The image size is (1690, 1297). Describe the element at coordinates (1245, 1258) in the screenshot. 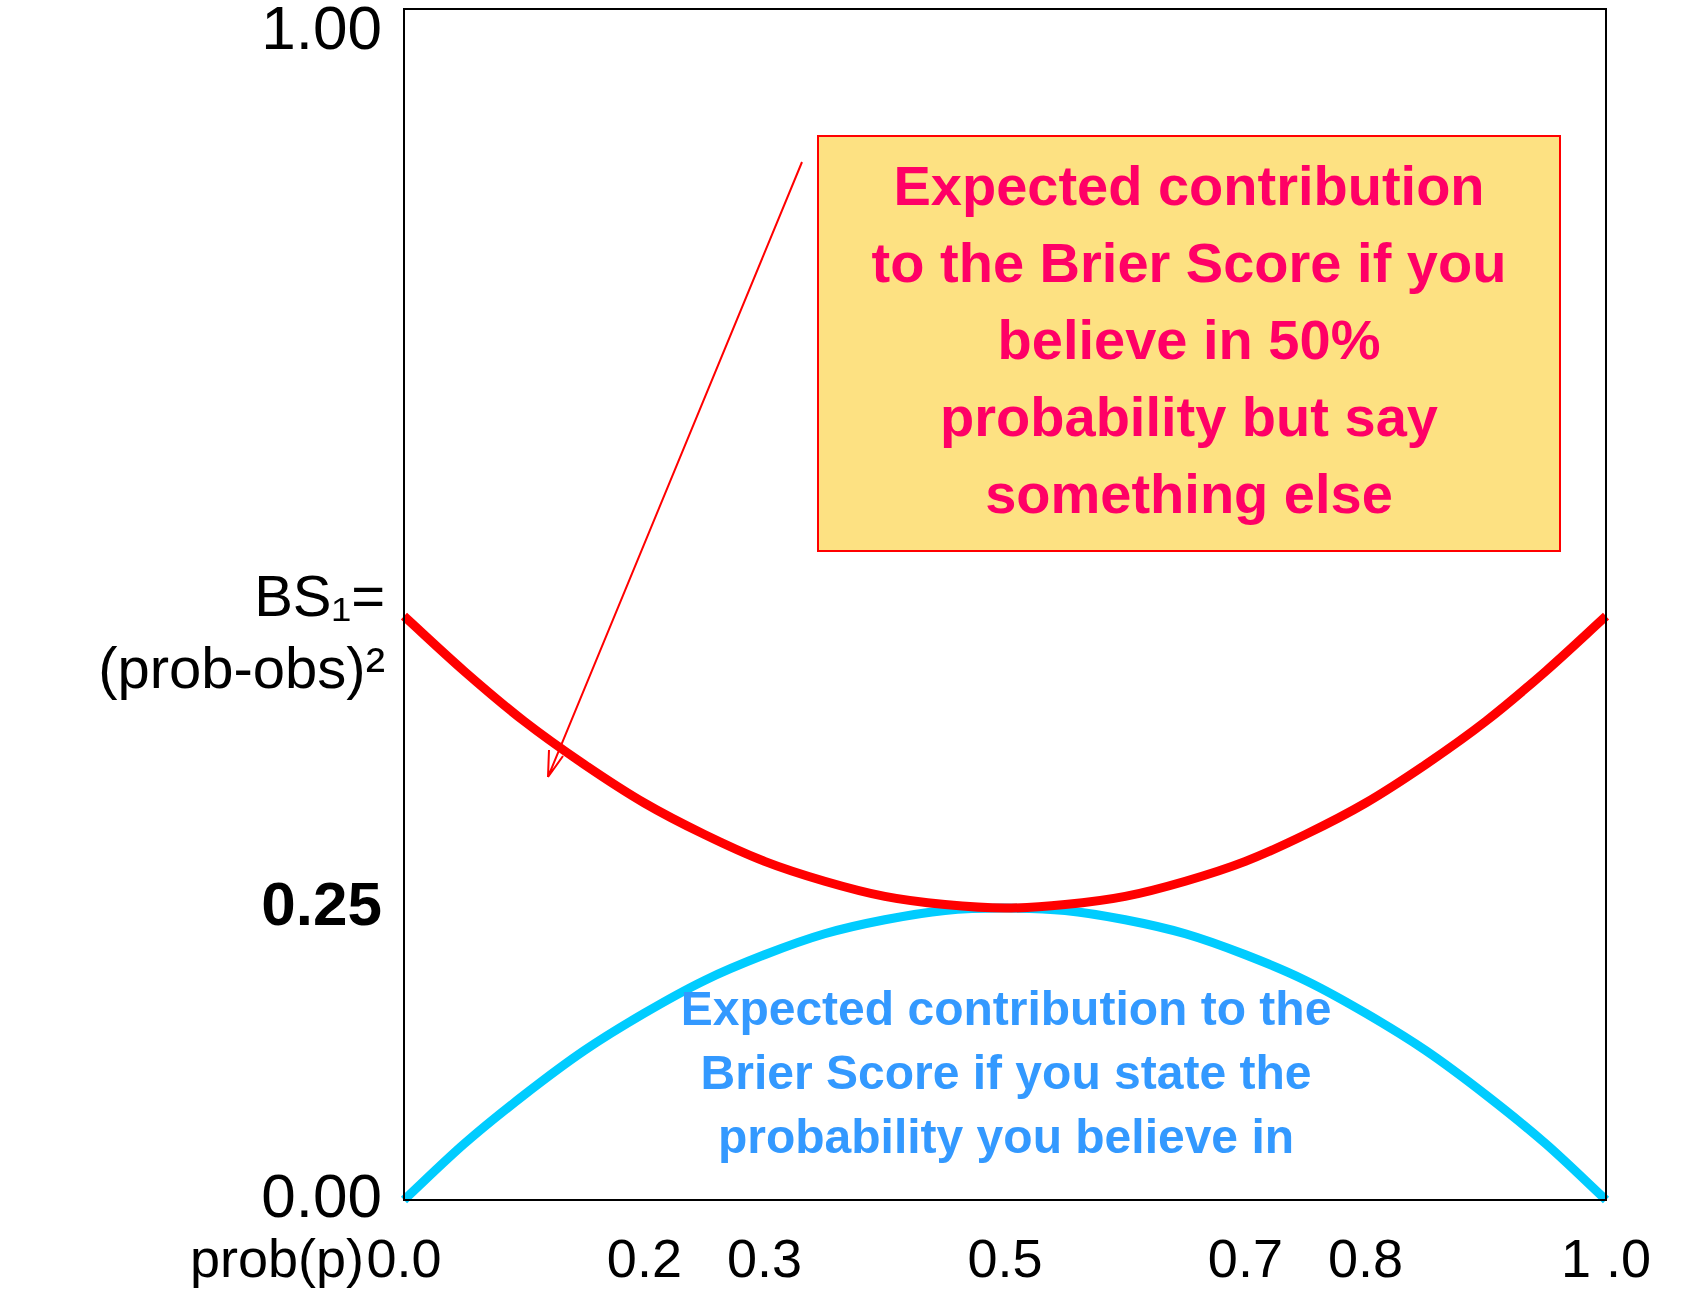

I see `x-tick-label: 0.7` at that location.